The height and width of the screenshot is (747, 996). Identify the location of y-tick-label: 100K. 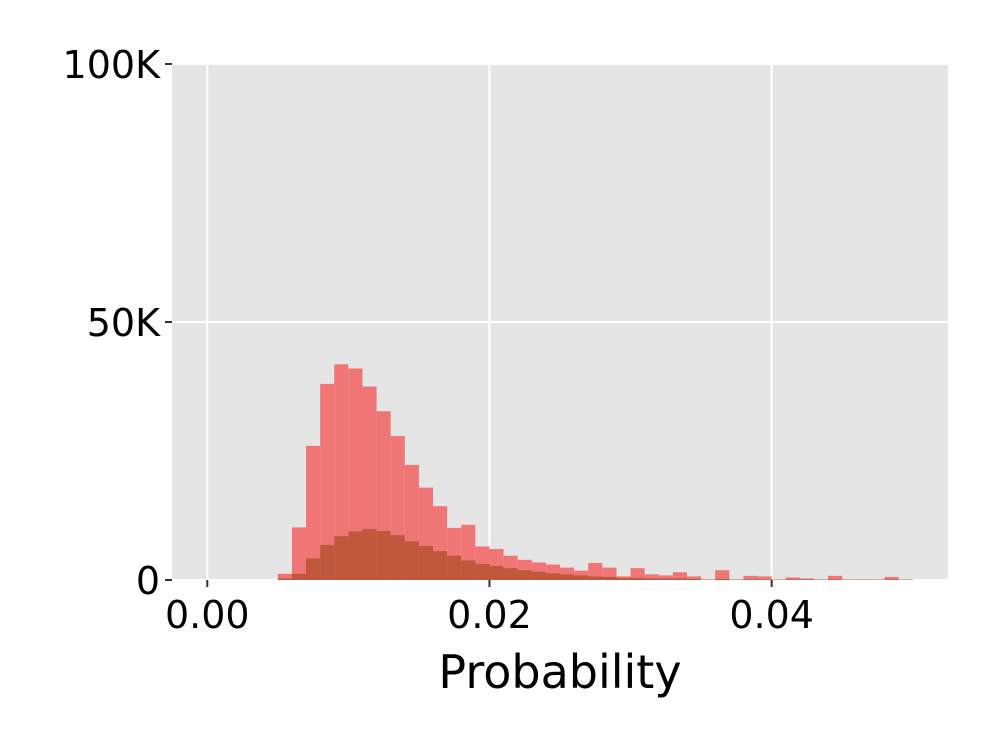
(112, 65).